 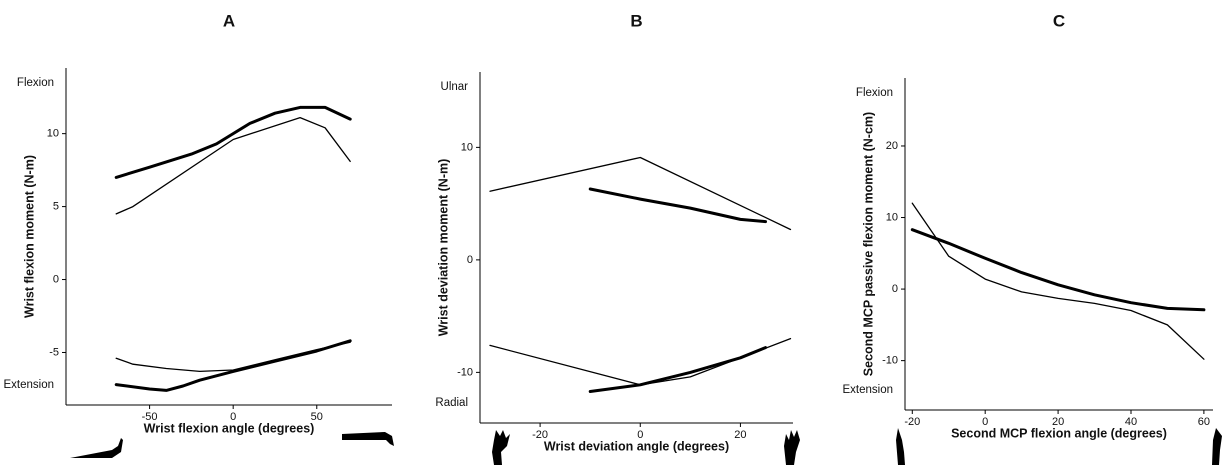 I want to click on direction-label: Ulnar, so click(x=455, y=87).